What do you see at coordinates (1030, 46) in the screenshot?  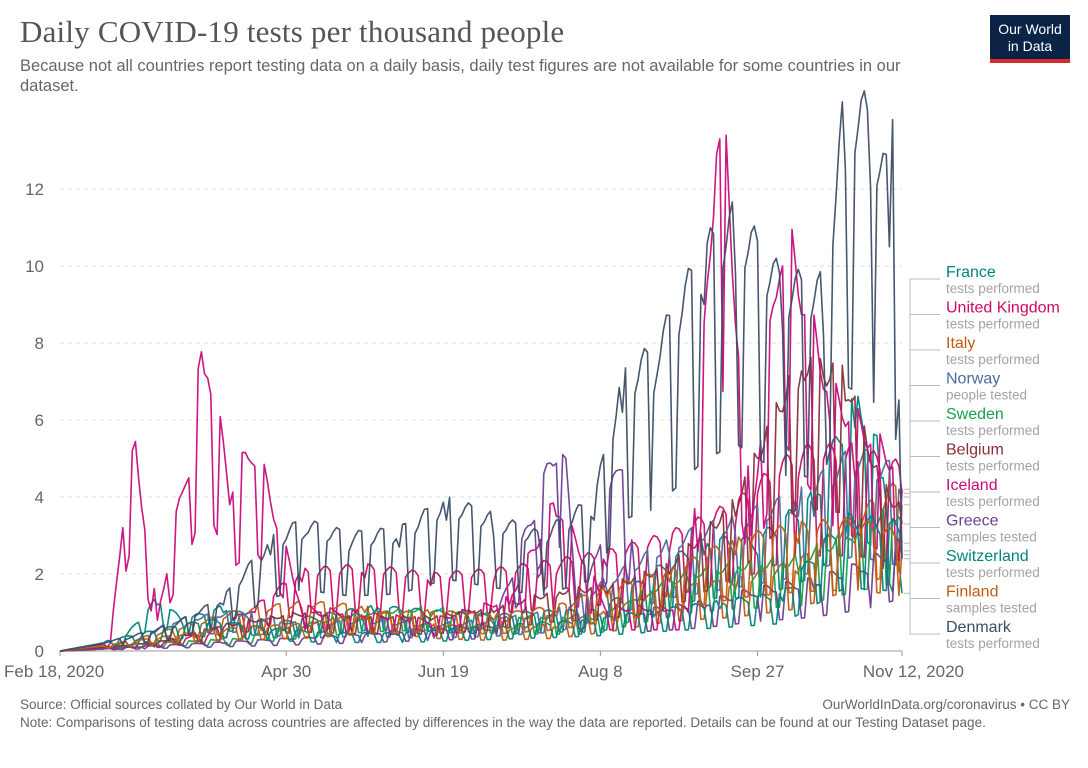 I see `logo-line-2: in Data` at bounding box center [1030, 46].